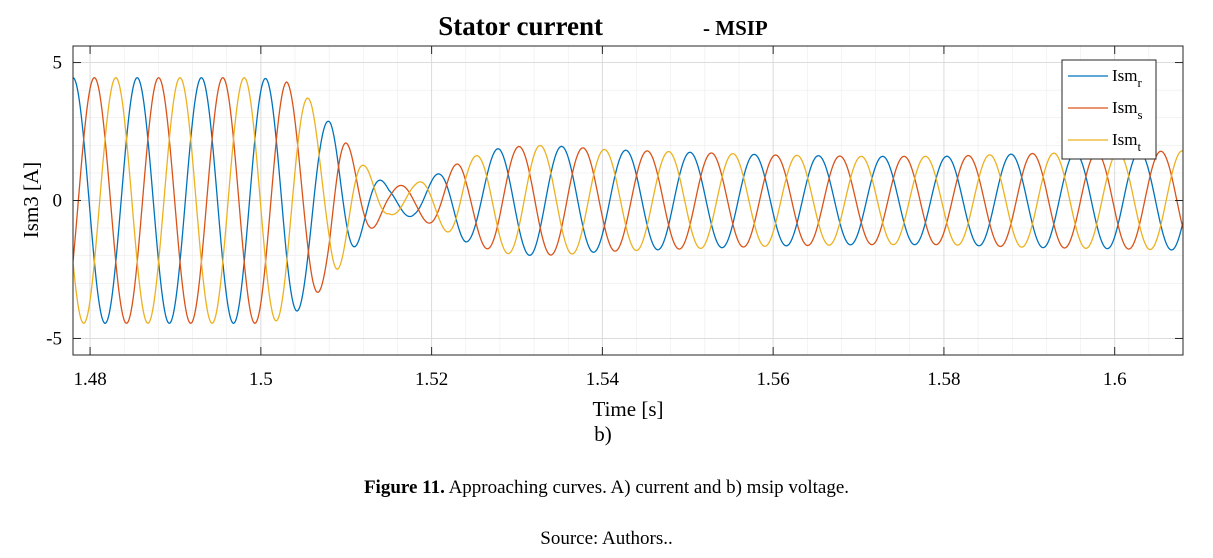  Describe the element at coordinates (31, 200) in the screenshot. I see `y-axis-label: Ism3 [A]` at that location.